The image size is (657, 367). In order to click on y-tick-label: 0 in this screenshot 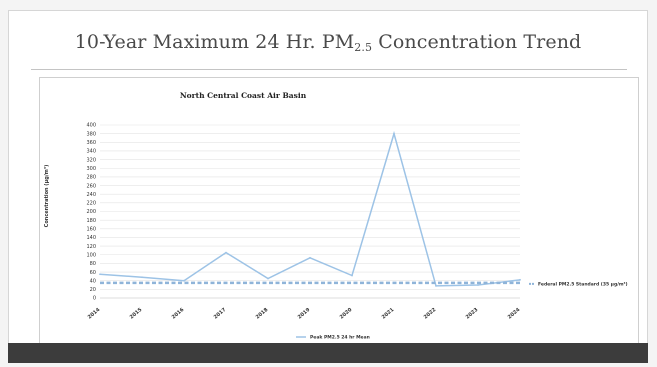, I will do `click(94, 299)`.